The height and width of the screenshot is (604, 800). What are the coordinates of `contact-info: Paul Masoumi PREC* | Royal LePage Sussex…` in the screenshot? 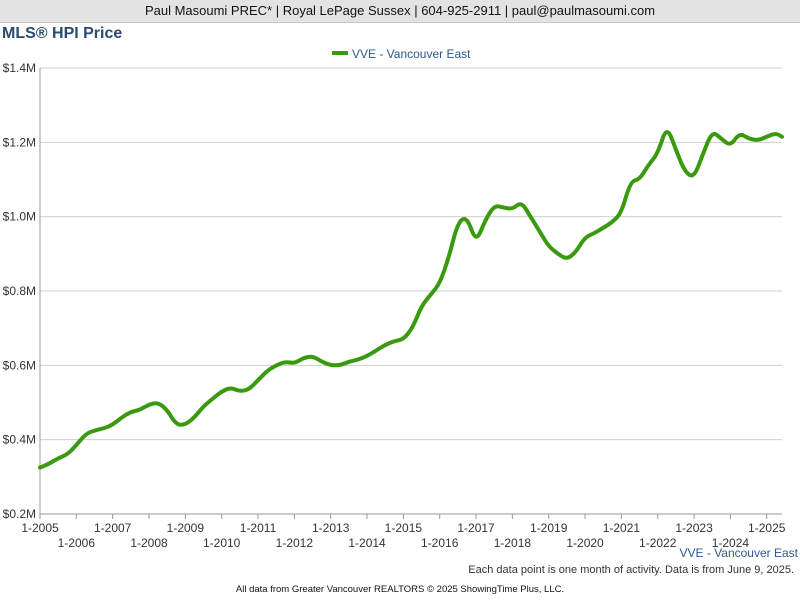 It's located at (400, 10).